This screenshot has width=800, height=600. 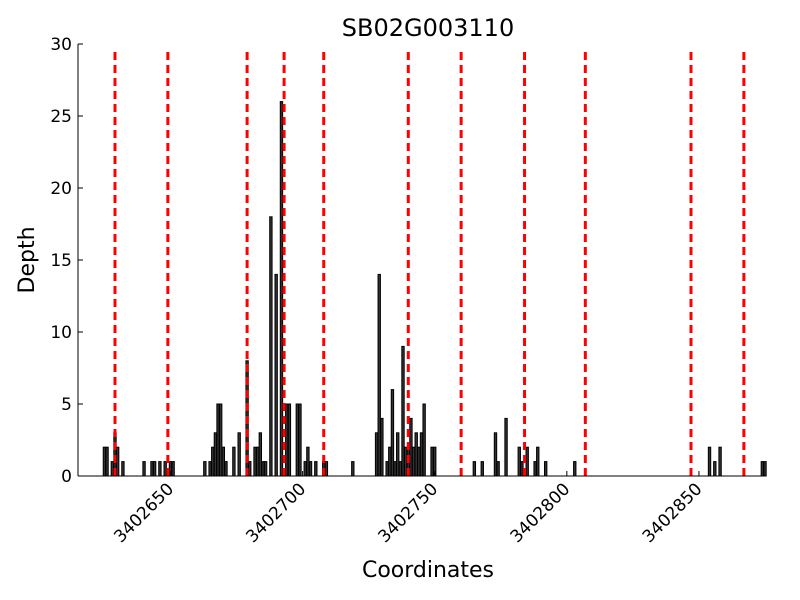 I want to click on y-tick-label: 10, so click(x=61, y=333).